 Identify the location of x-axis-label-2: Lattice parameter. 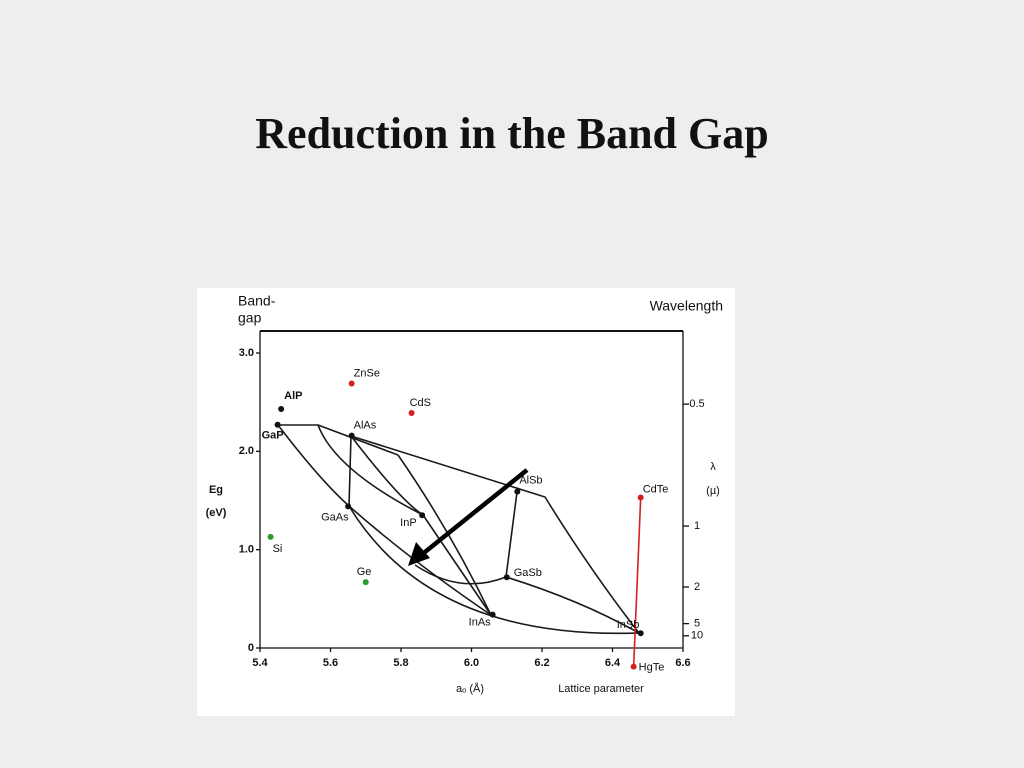
(601, 689).